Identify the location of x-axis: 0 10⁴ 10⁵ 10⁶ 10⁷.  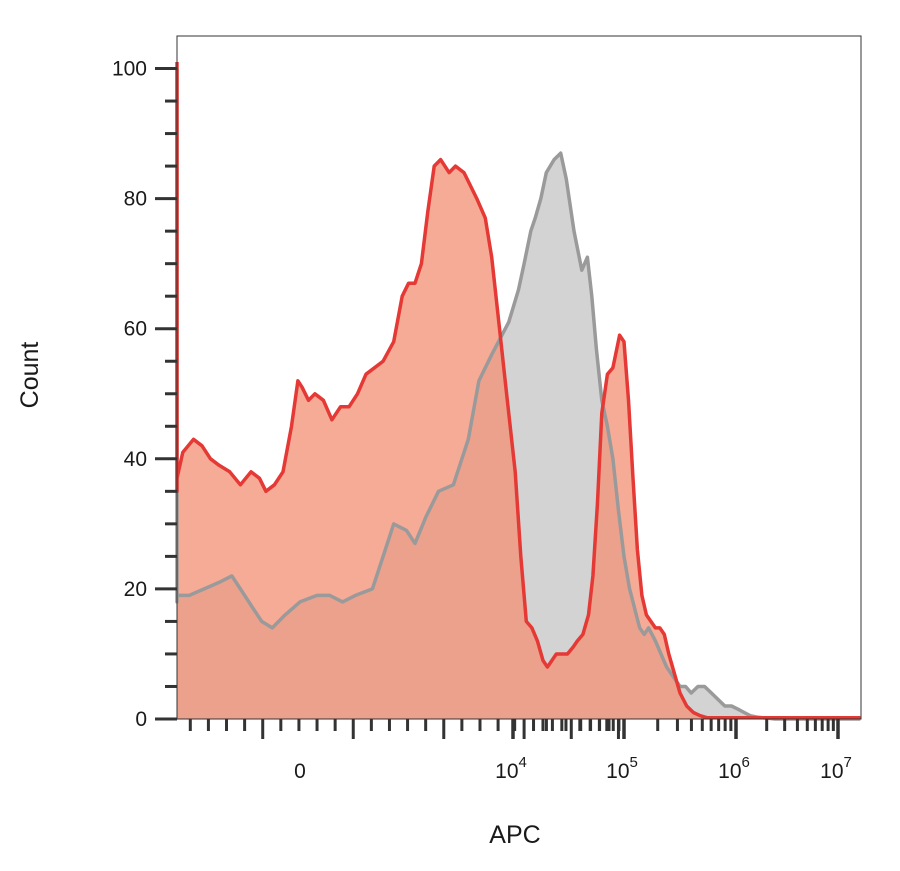
(520, 751).